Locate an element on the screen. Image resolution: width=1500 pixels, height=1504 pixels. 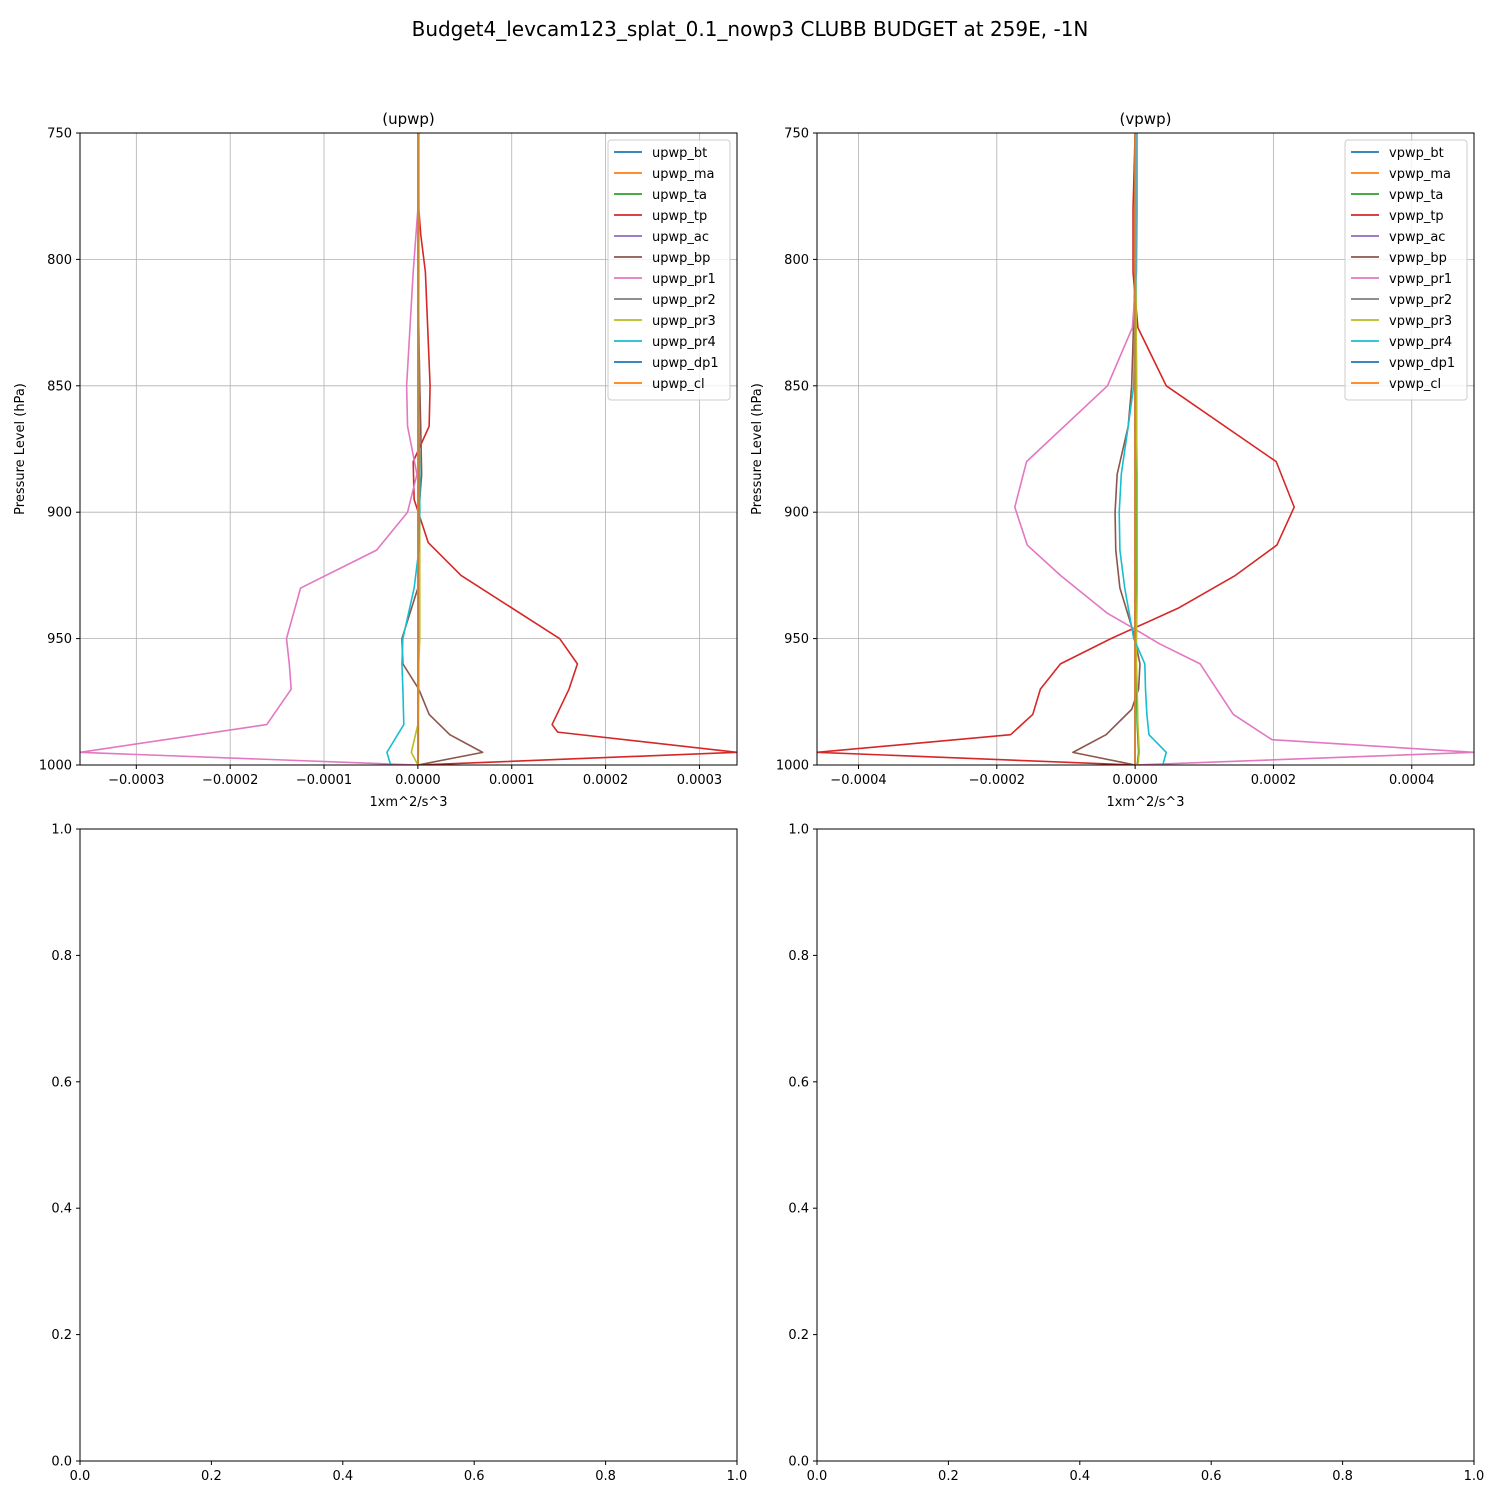
legend-entry-upwp_ac: upwp_ac is located at coordinates (680, 237).